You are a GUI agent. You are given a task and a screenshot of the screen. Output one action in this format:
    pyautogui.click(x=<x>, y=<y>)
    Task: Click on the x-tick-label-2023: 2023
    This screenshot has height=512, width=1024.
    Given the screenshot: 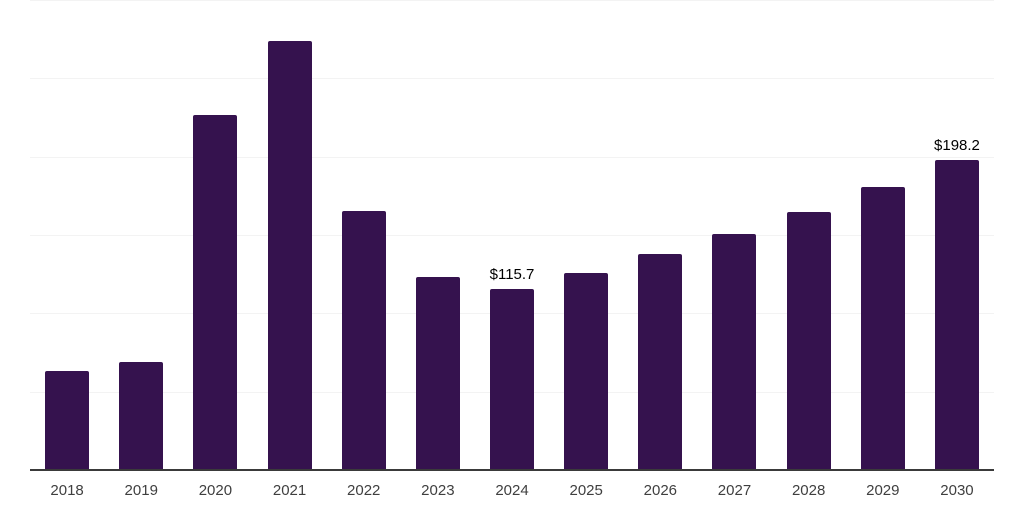 What is the action you would take?
    pyautogui.click(x=438, y=490)
    